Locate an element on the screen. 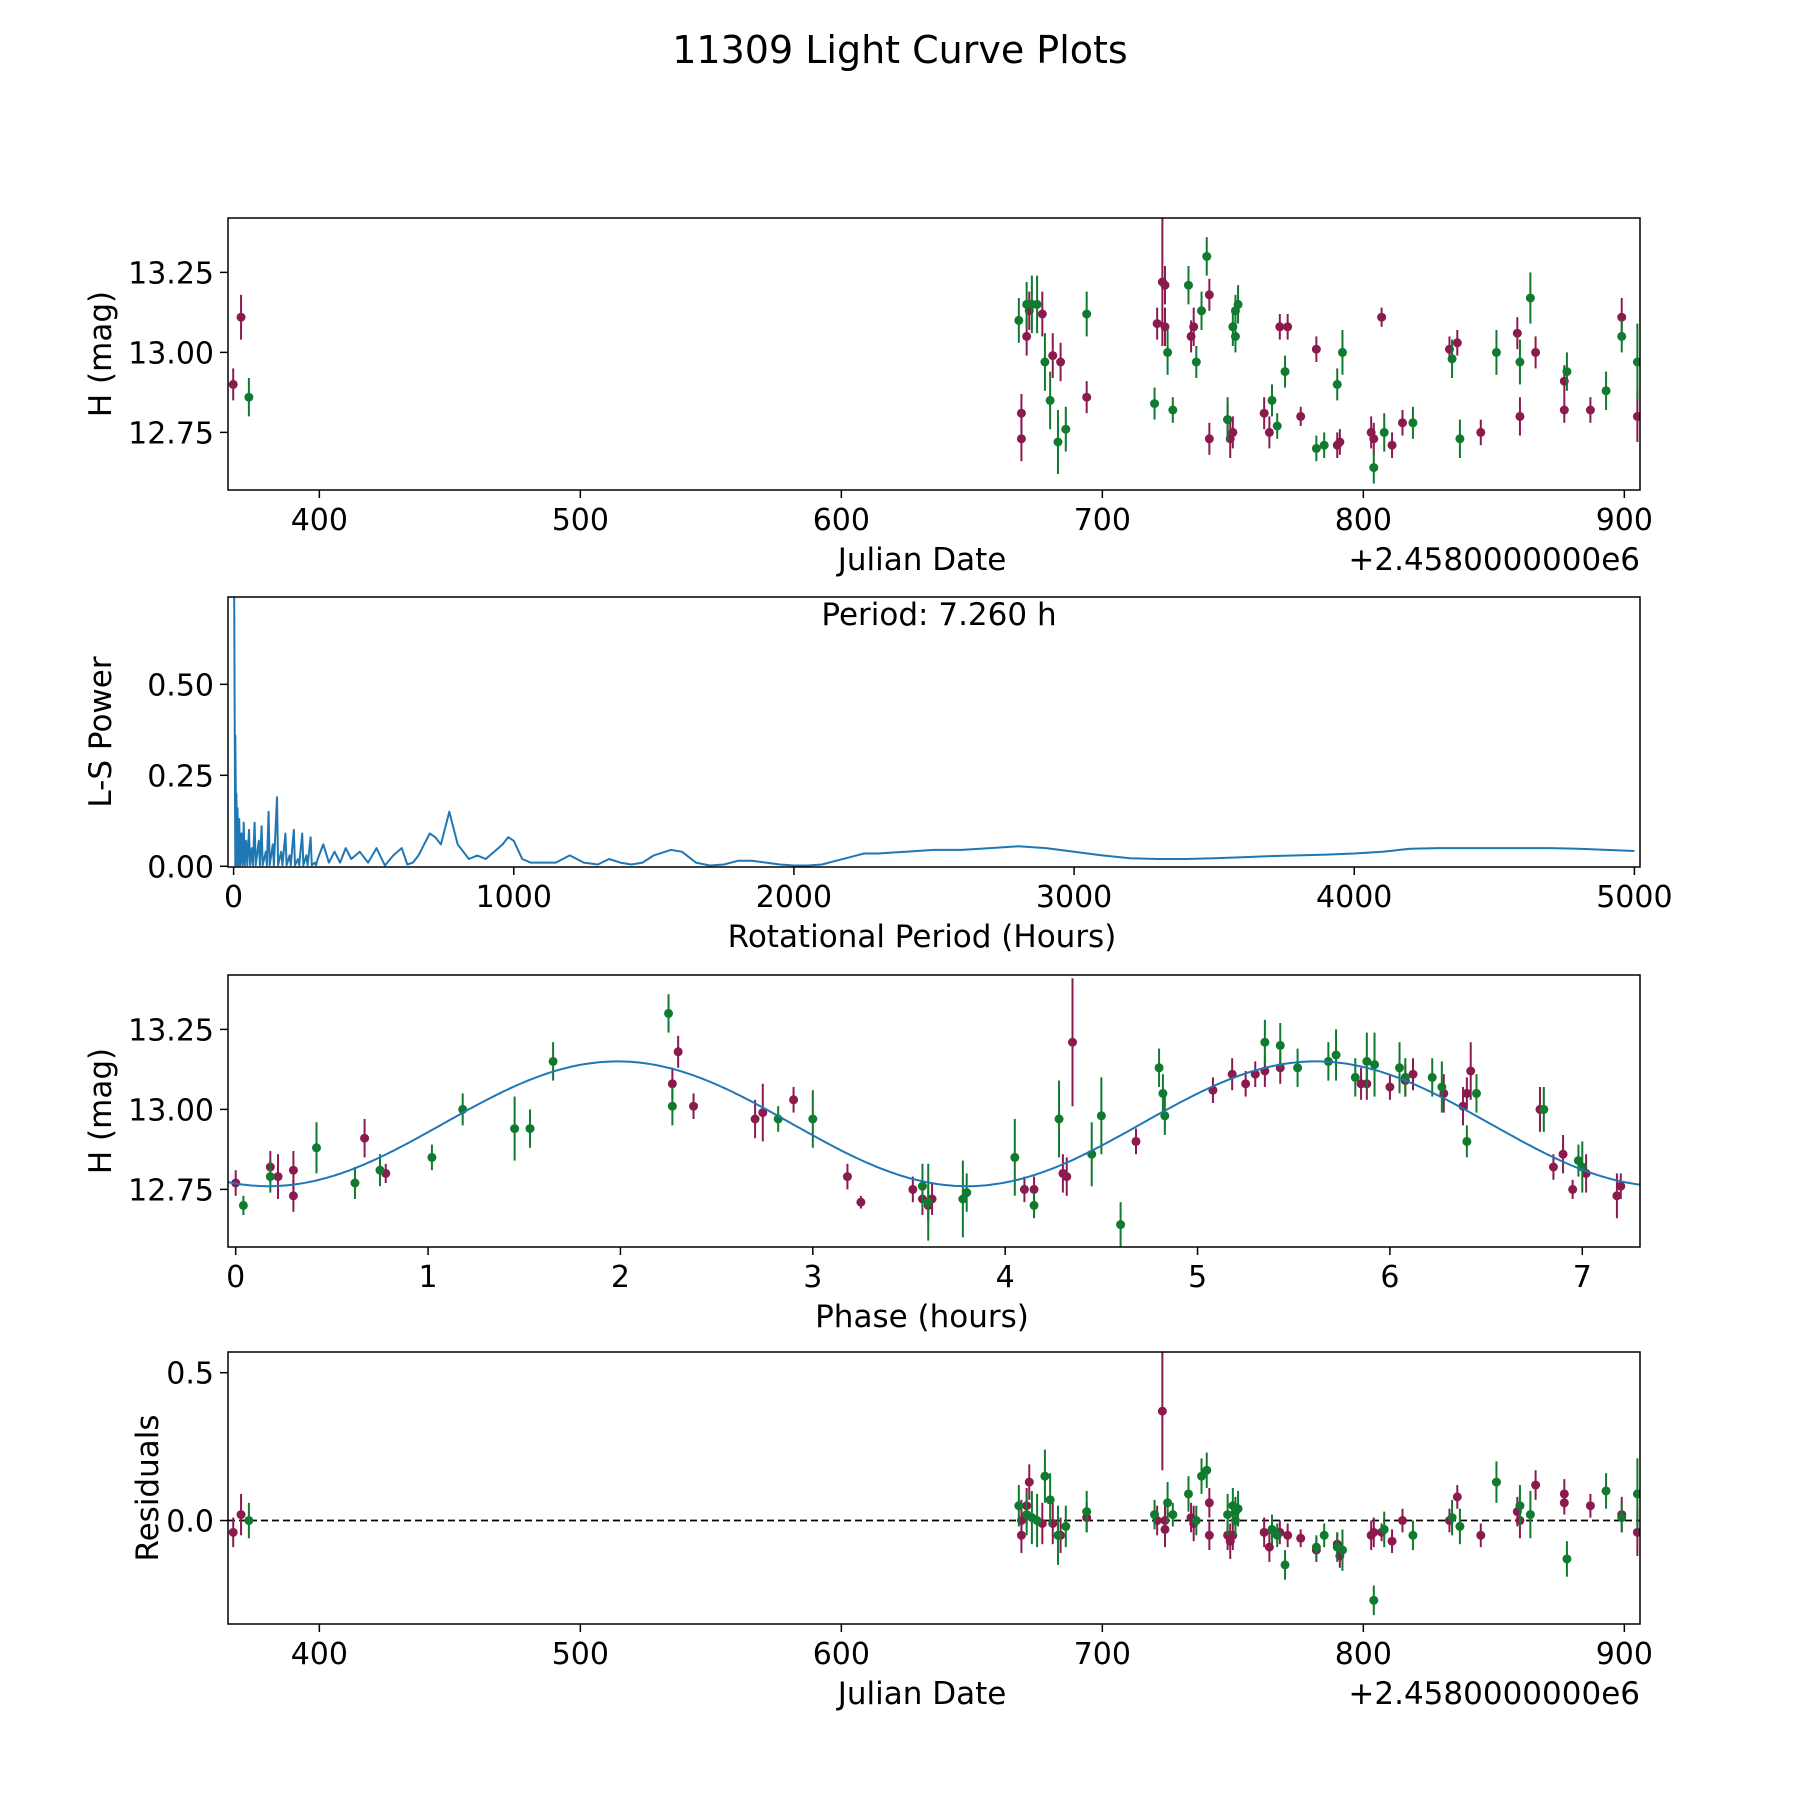 The height and width of the screenshot is (1800, 1800). y-axis-label: Residuals is located at coordinates (148, 1487).